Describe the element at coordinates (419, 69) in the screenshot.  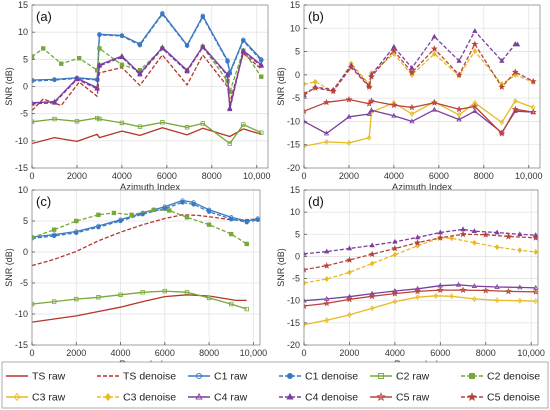
I see `series-line-c5-denoise` at that location.